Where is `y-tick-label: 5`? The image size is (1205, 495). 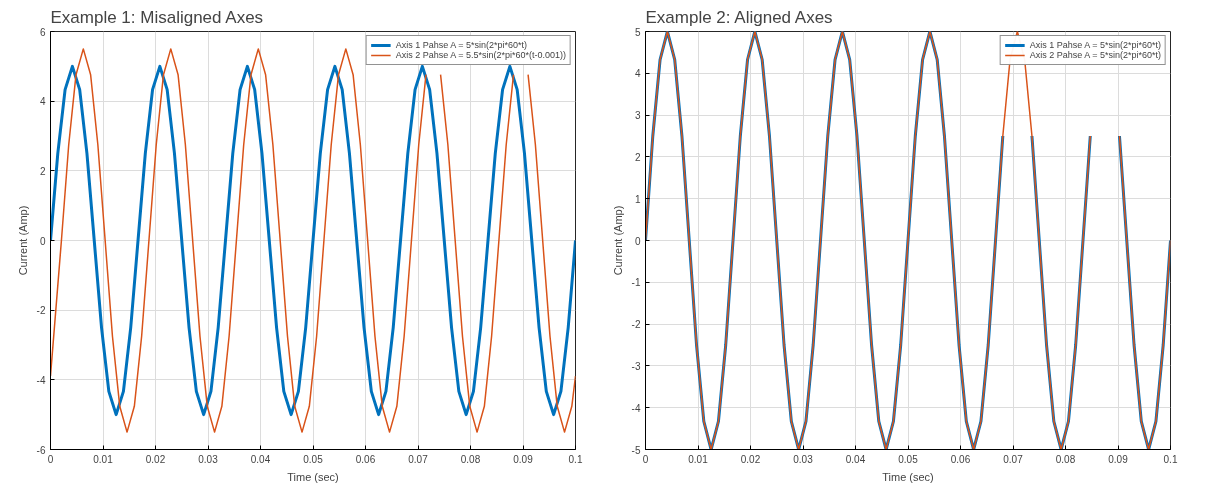 y-tick-label: 5 is located at coordinates (637, 32).